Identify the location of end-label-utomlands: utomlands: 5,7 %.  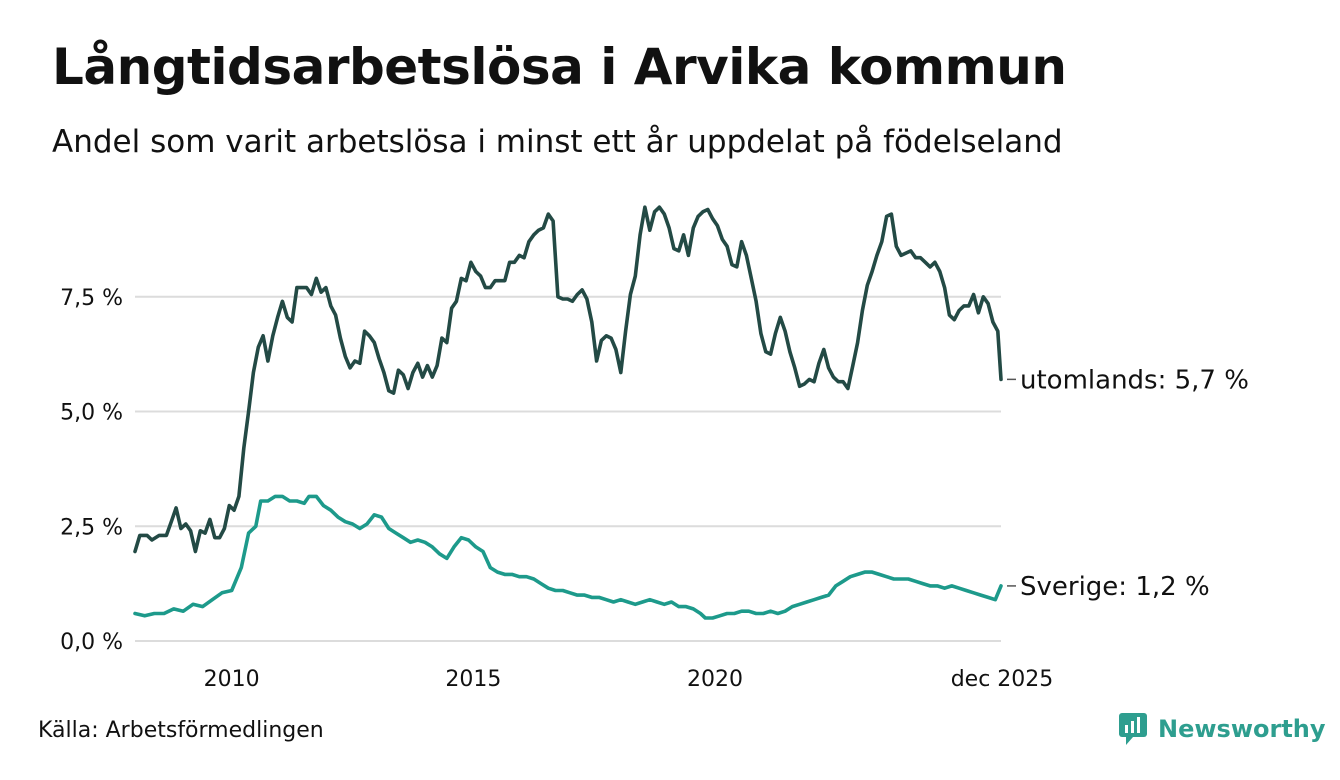
(1134, 380).